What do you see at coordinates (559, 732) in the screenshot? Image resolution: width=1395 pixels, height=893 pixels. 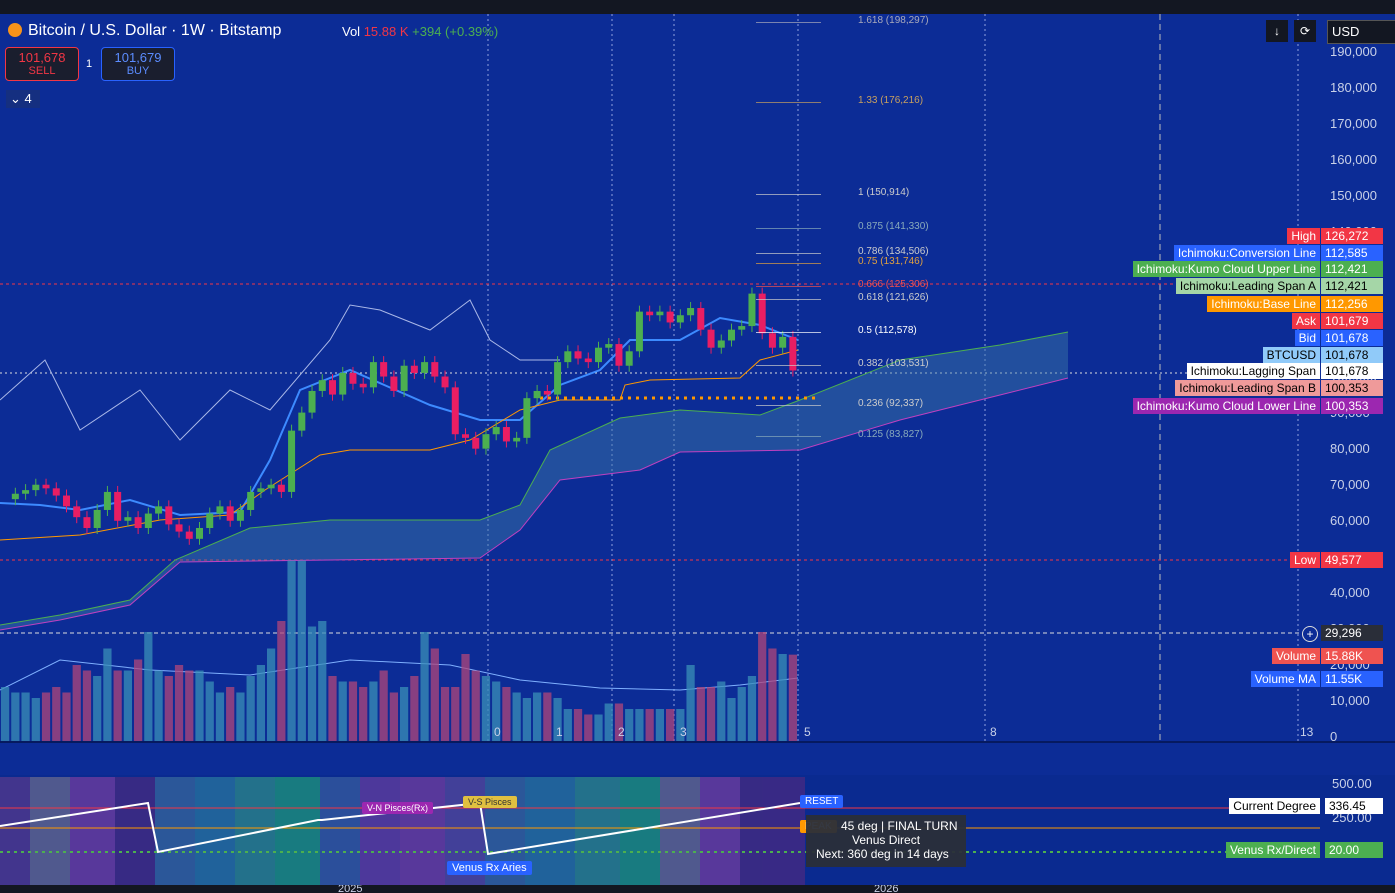 I see `fib-time-label: 1` at bounding box center [559, 732].